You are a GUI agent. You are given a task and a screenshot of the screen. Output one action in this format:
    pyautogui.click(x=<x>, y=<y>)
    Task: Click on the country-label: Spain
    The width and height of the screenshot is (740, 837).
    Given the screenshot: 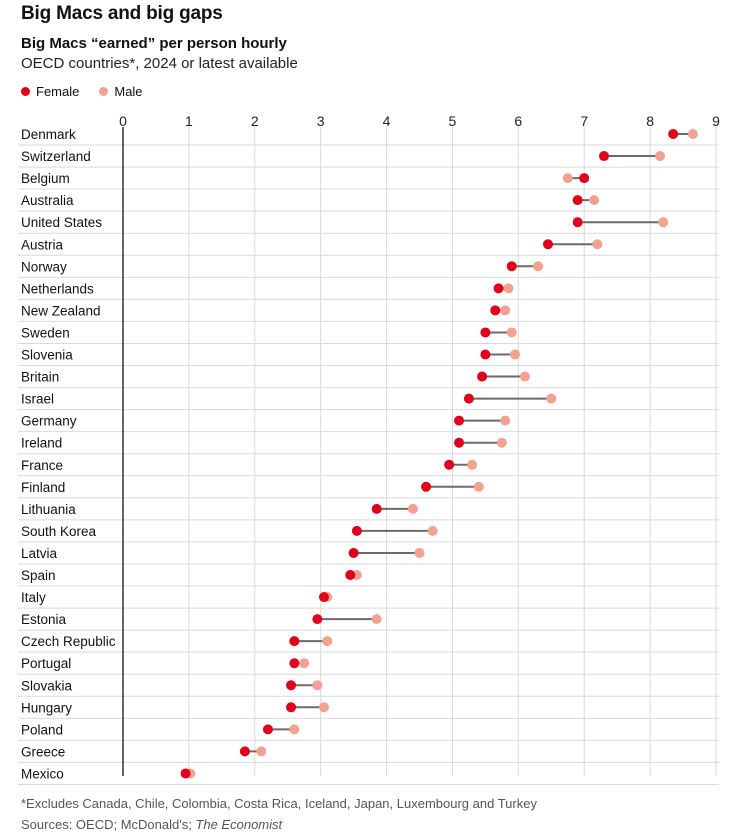 What is the action you would take?
    pyautogui.click(x=38, y=575)
    